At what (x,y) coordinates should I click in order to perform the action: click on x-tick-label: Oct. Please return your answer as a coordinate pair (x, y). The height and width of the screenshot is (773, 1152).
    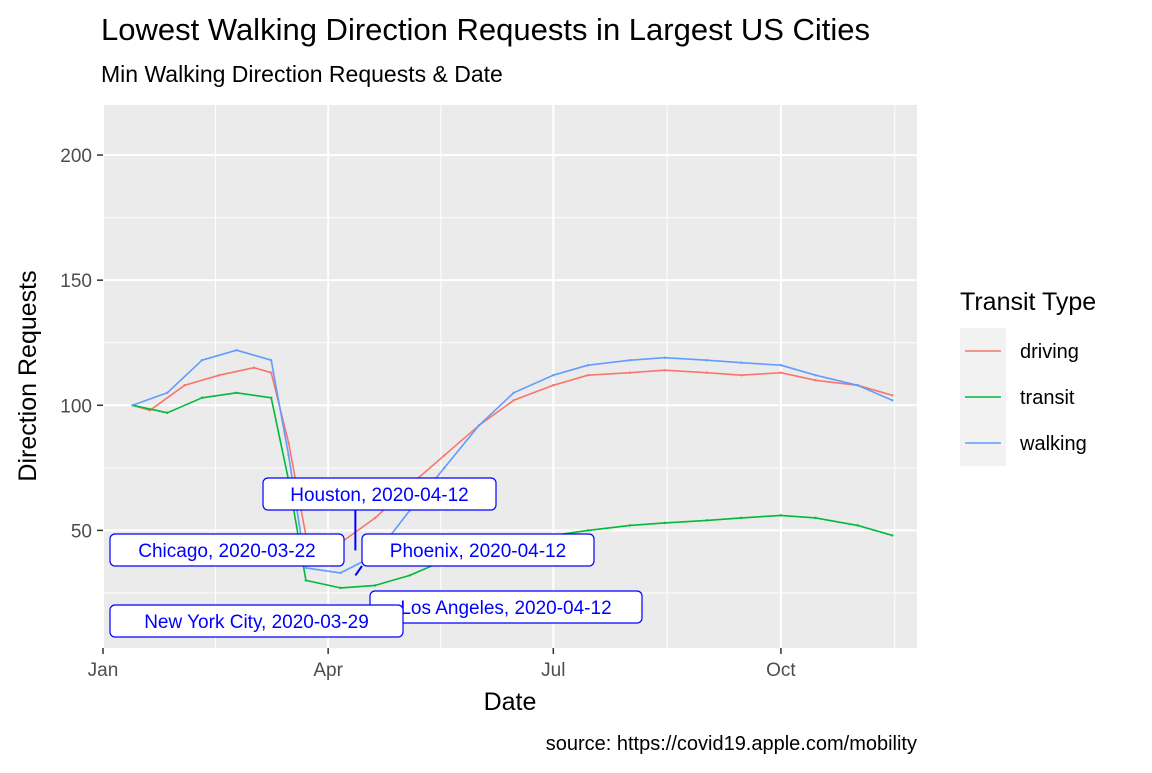
    Looking at the image, I should click on (781, 670).